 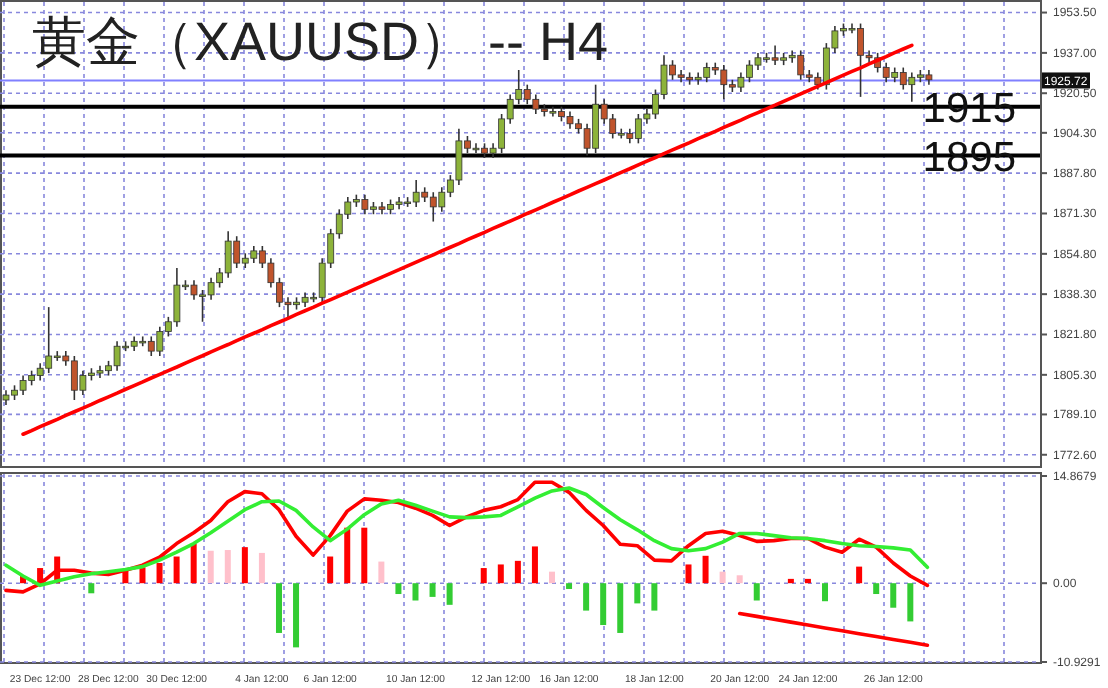 I want to click on chart-title: 黄金（XAUUSD） -- H4, so click(x=320, y=42).